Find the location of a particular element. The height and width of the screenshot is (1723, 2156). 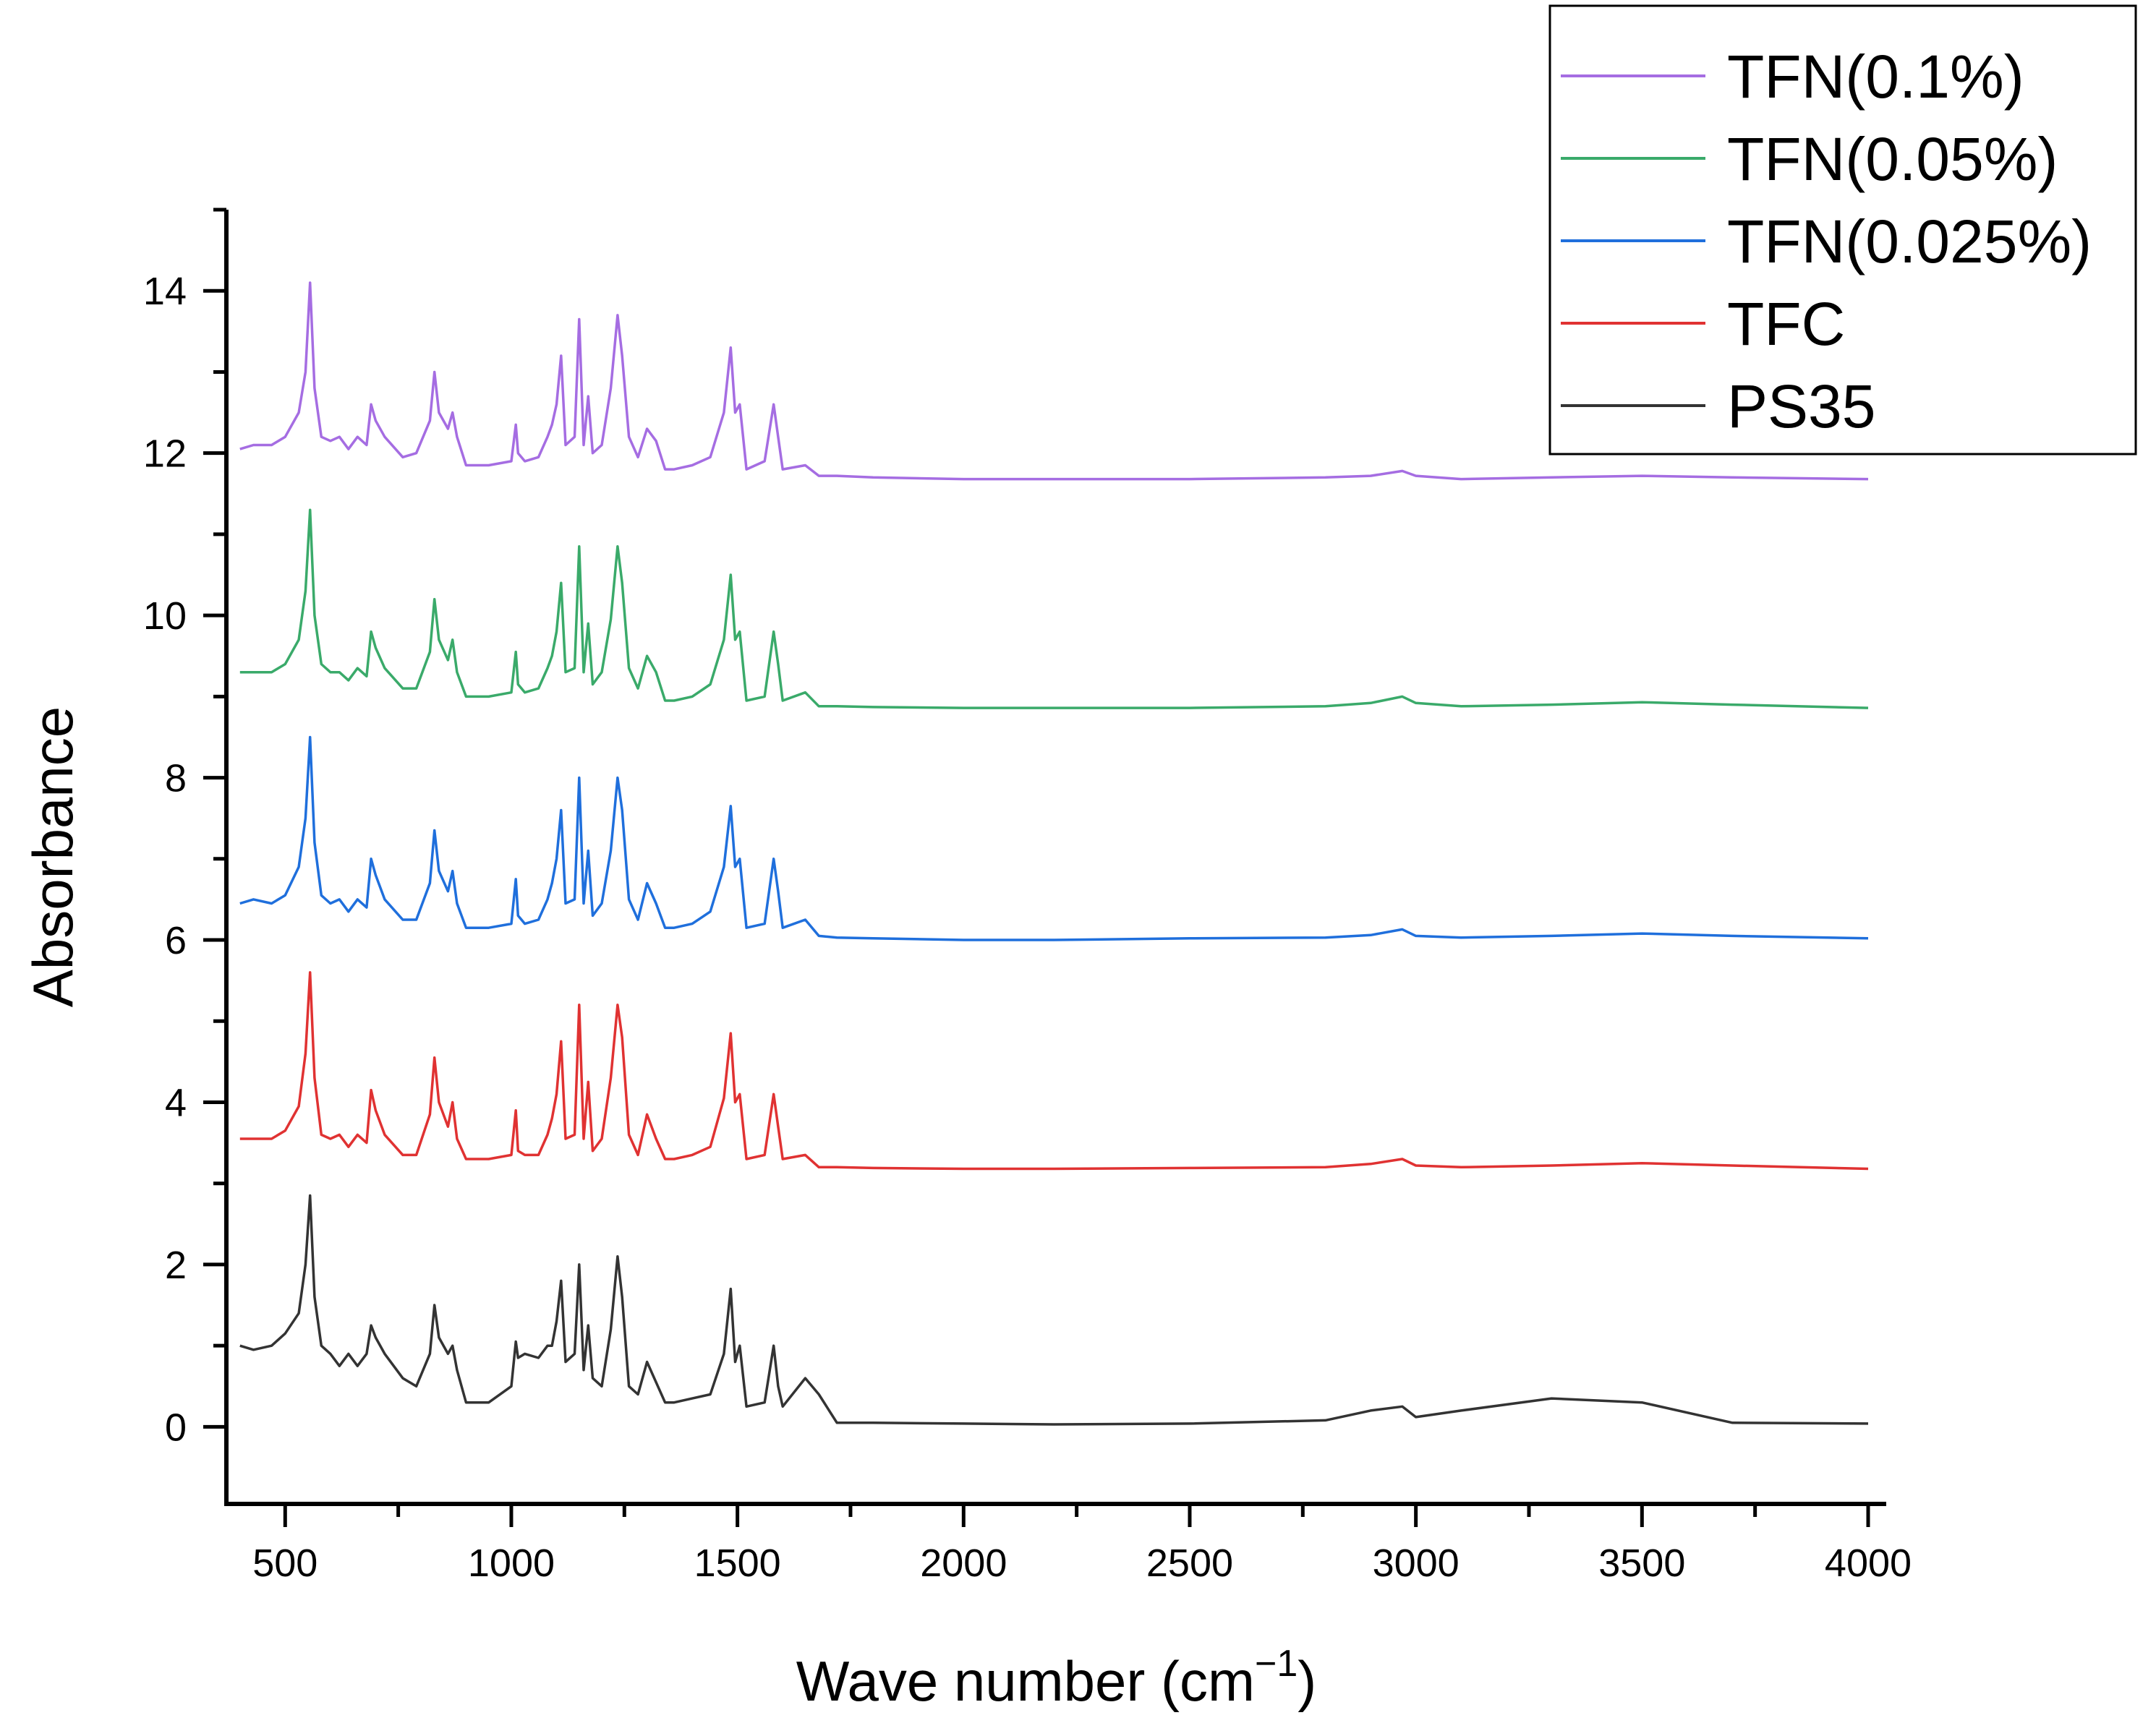

x-tick-label: 500 is located at coordinates (285, 1563).